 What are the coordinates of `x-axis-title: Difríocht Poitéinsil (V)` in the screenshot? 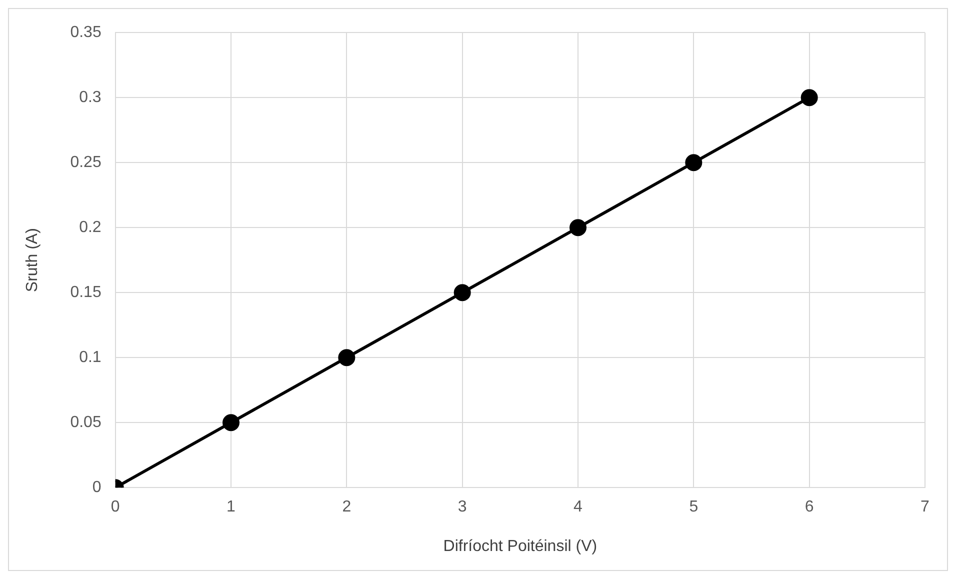 It's located at (520, 546).